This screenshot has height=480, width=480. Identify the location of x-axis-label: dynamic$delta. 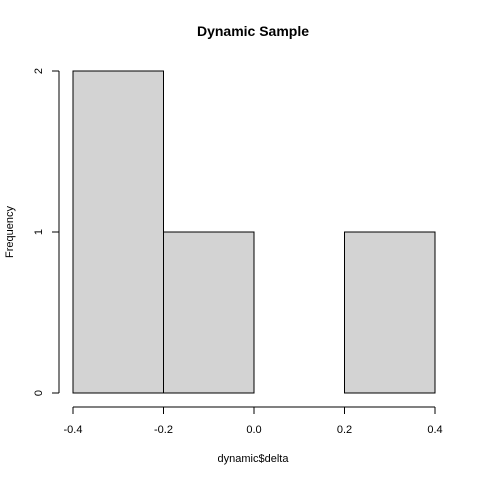
(254, 459).